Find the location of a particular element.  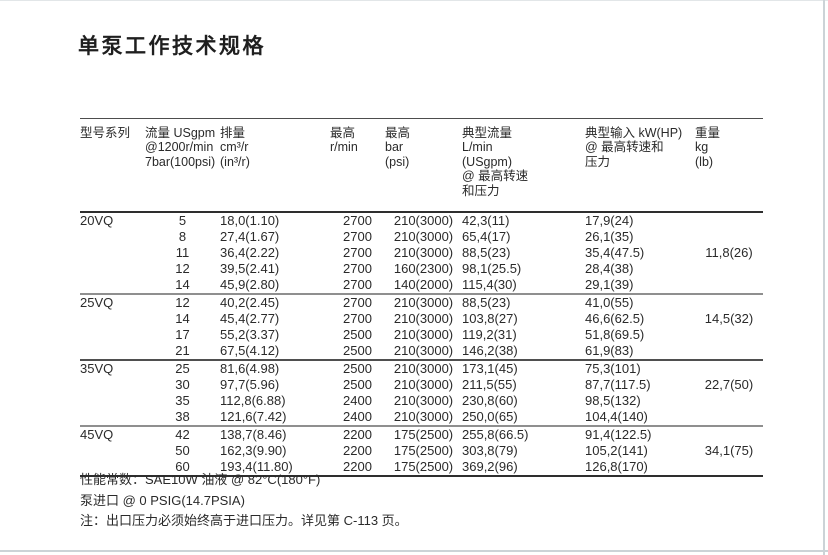

value-cell: 138,7(8.46) is located at coordinates (253, 434).